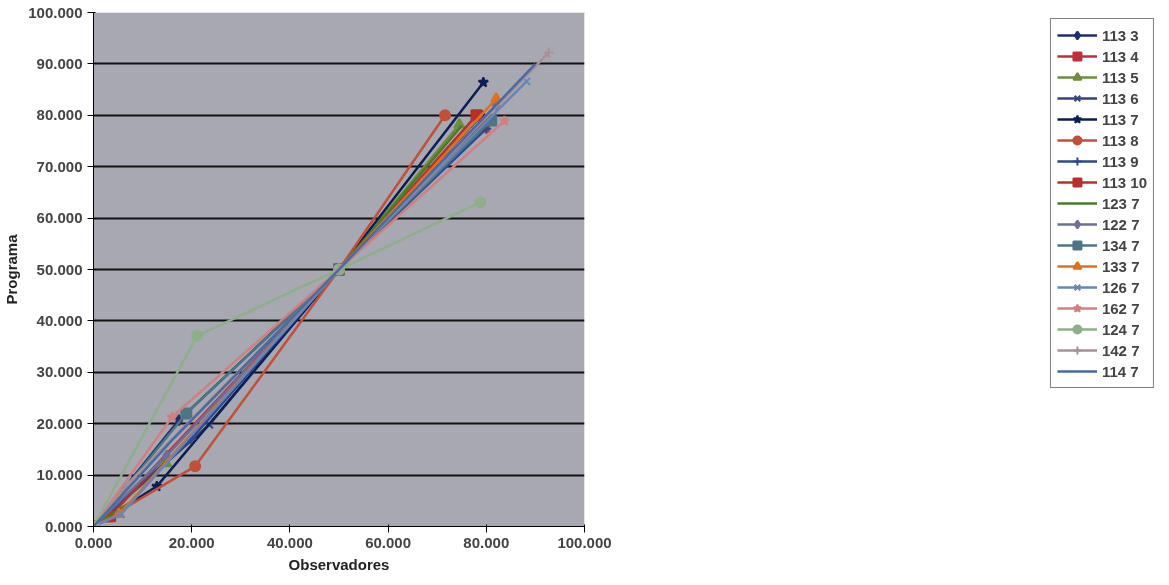  I want to click on y-tick-label: 60.000, so click(59, 218).